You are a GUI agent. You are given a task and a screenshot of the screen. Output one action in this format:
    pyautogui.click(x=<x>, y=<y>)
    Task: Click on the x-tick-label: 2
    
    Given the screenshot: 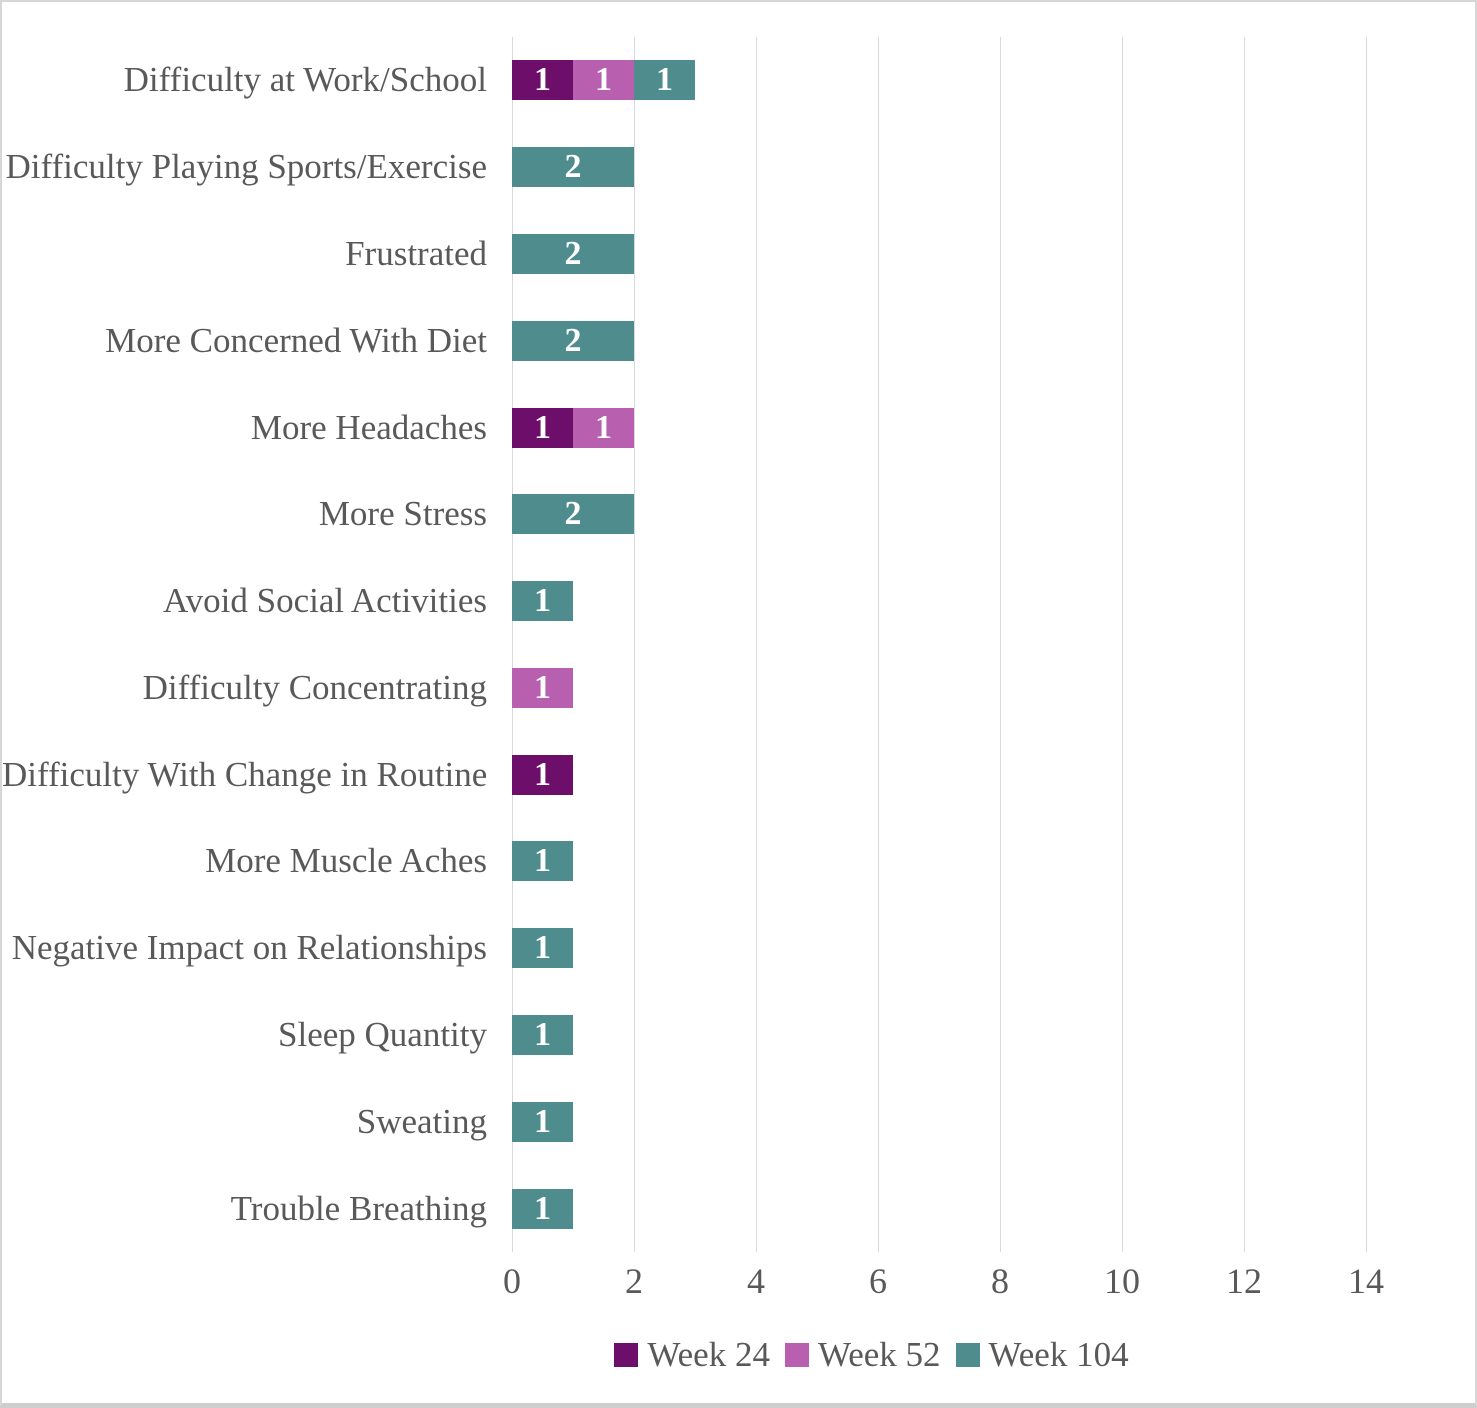 What is the action you would take?
    pyautogui.click(x=634, y=1281)
    